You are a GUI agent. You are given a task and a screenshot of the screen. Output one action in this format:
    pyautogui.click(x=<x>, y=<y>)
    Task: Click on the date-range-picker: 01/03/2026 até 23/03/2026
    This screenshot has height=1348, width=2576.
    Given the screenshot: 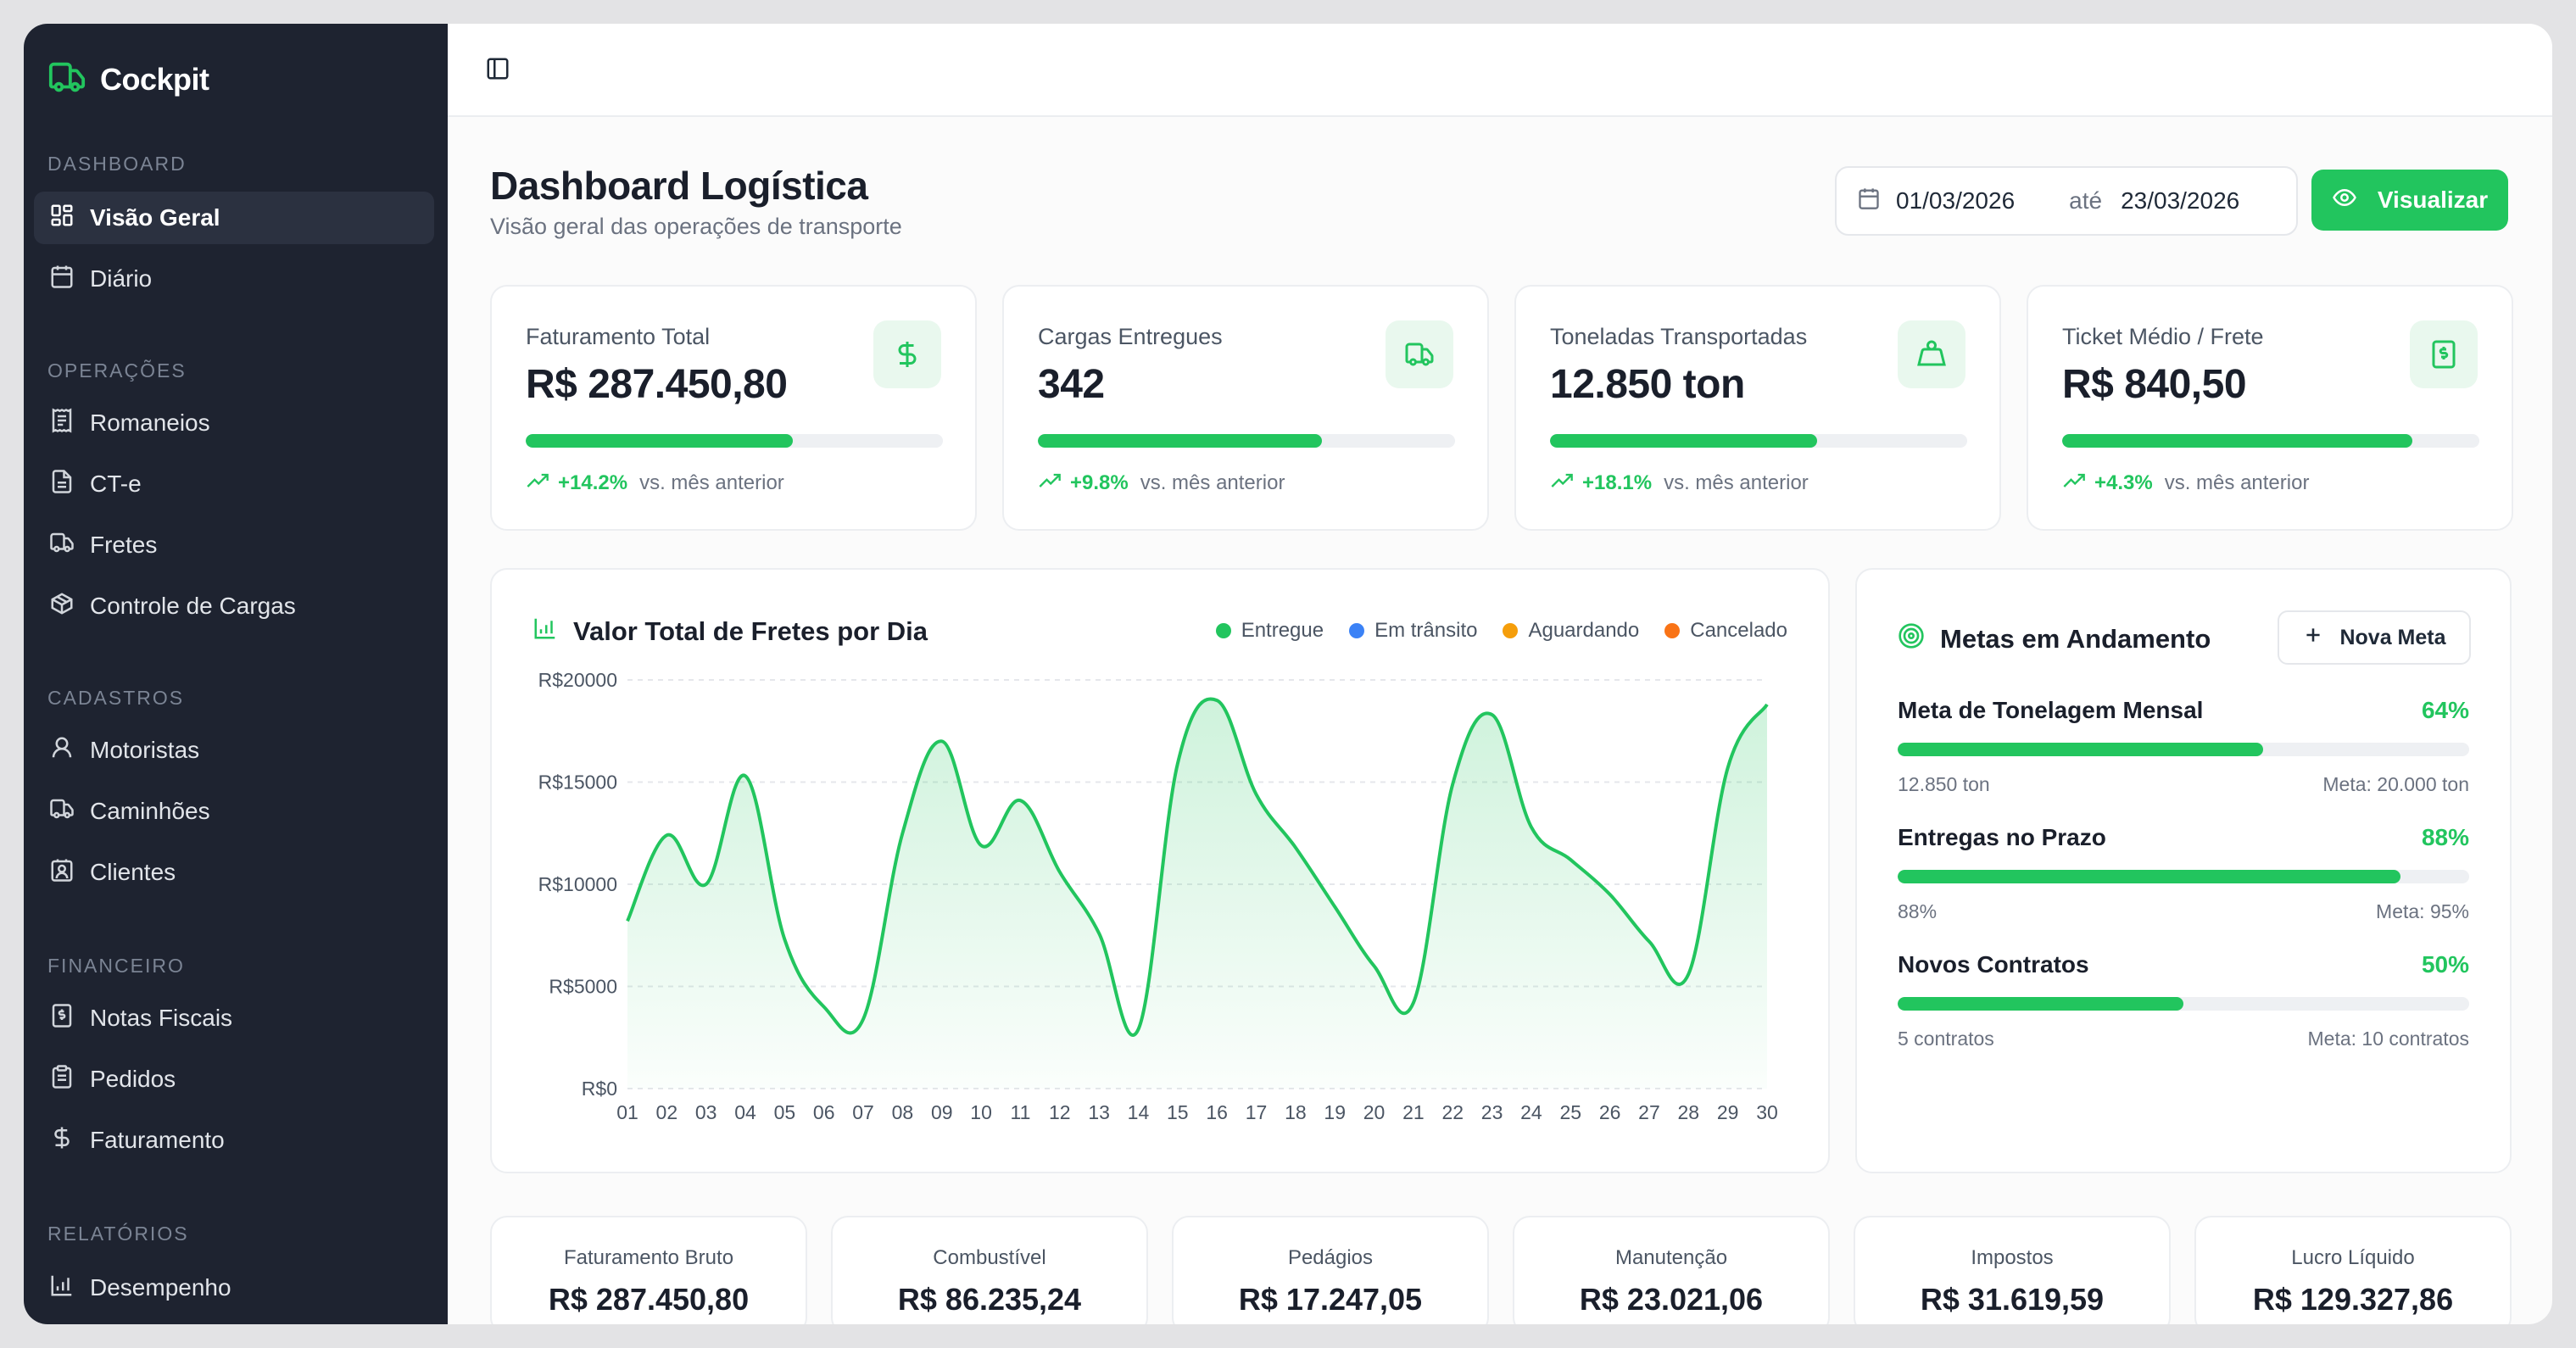 What is the action you would take?
    pyautogui.click(x=2066, y=201)
    